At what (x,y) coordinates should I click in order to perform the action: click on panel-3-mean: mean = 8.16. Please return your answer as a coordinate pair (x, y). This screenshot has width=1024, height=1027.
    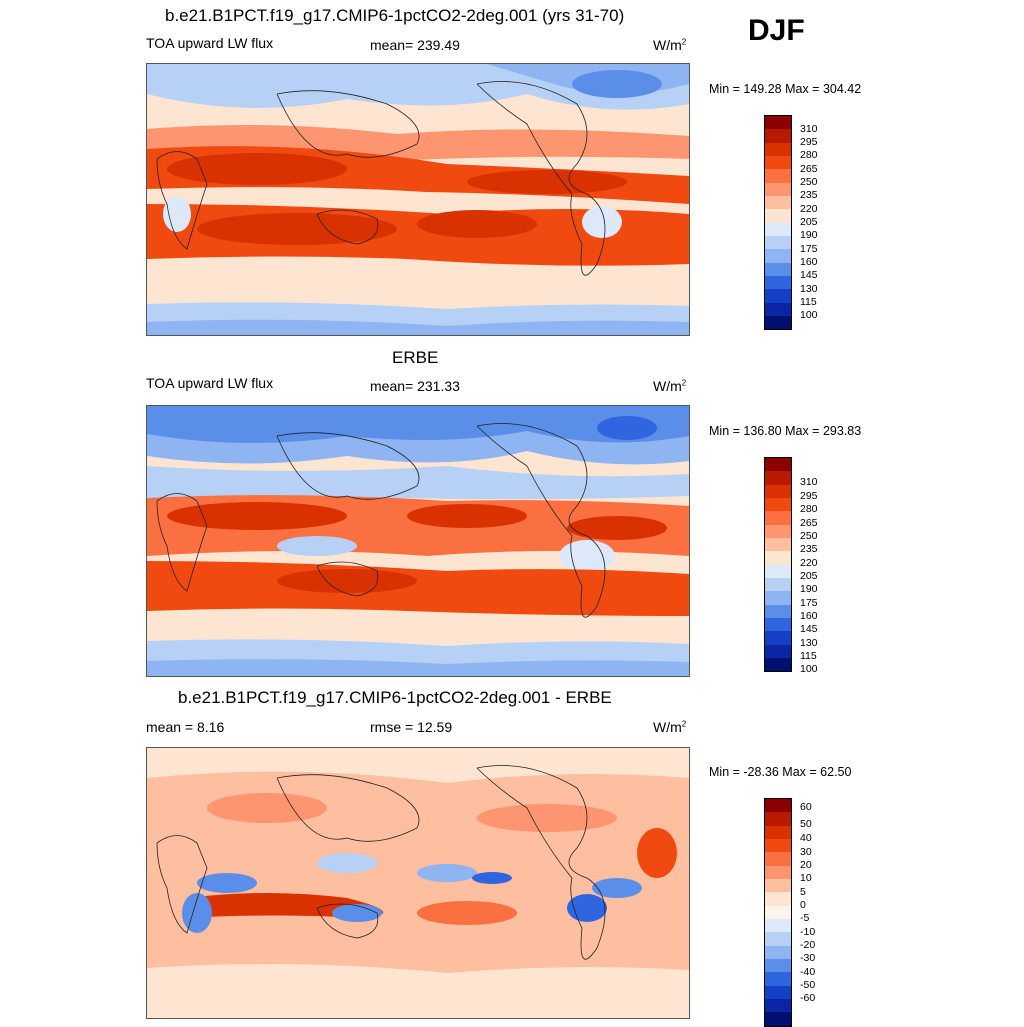
    Looking at the image, I should click on (185, 727).